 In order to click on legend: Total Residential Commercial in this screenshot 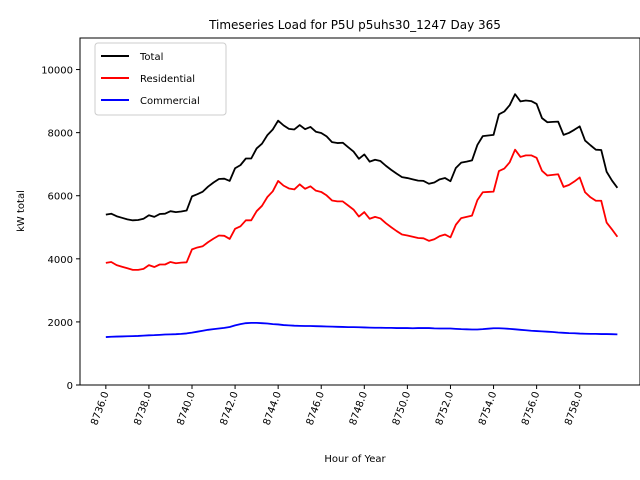, I will do `click(160, 79)`.